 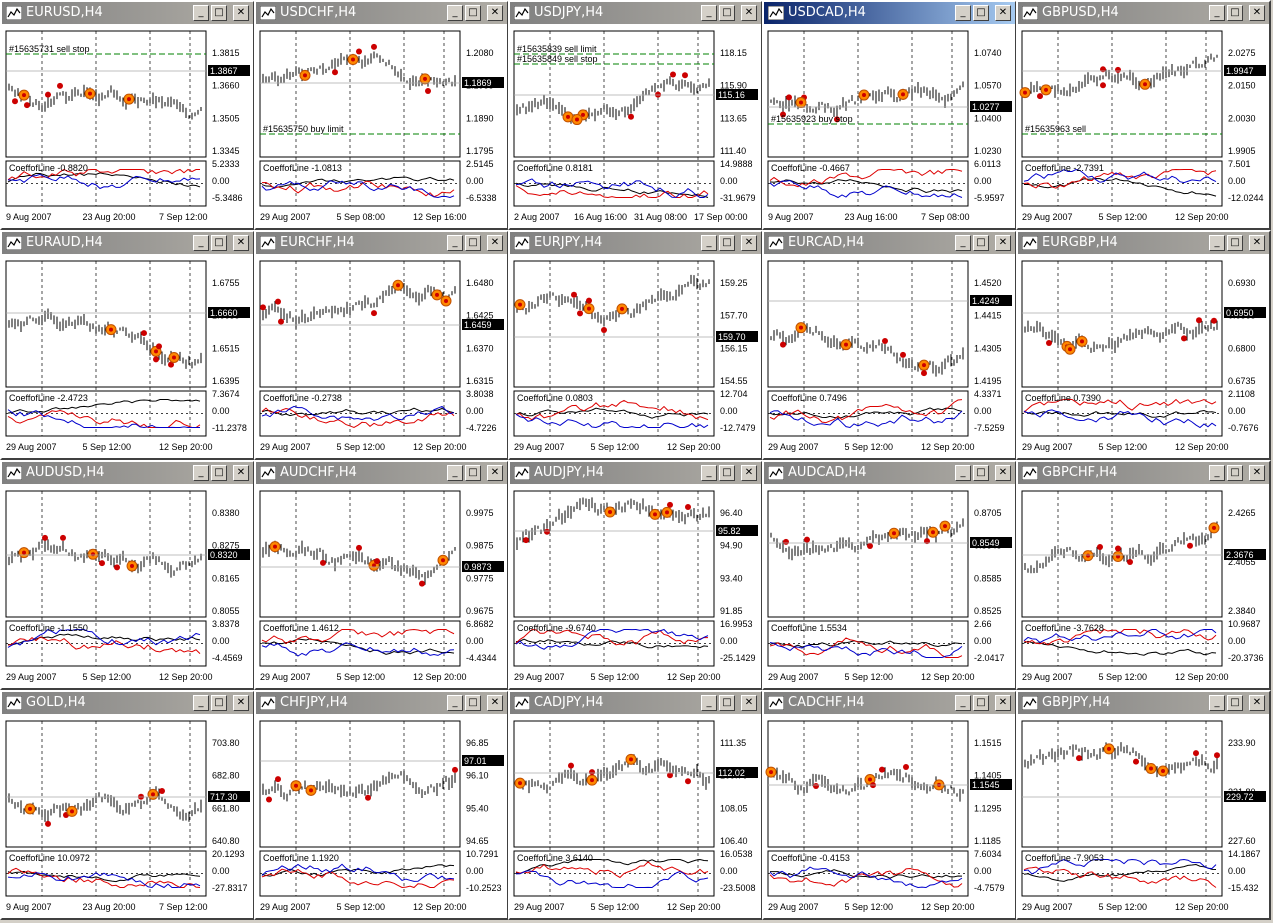 What do you see at coordinates (889, 13) in the screenshot?
I see `window-title-bar: USDCAD,H4 _ □ ✕` at bounding box center [889, 13].